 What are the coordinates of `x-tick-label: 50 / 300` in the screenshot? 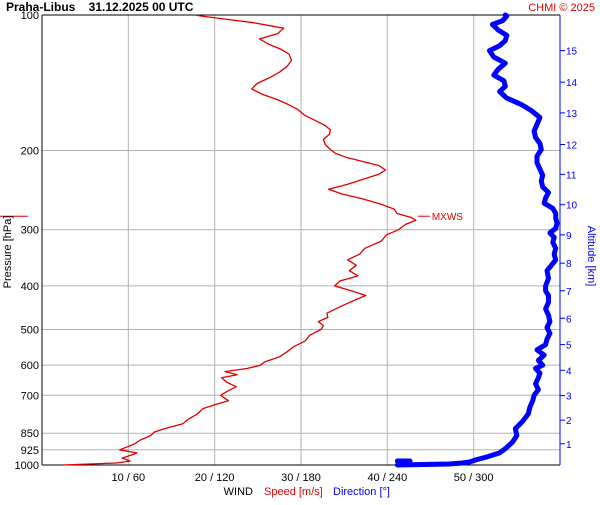 It's located at (474, 478).